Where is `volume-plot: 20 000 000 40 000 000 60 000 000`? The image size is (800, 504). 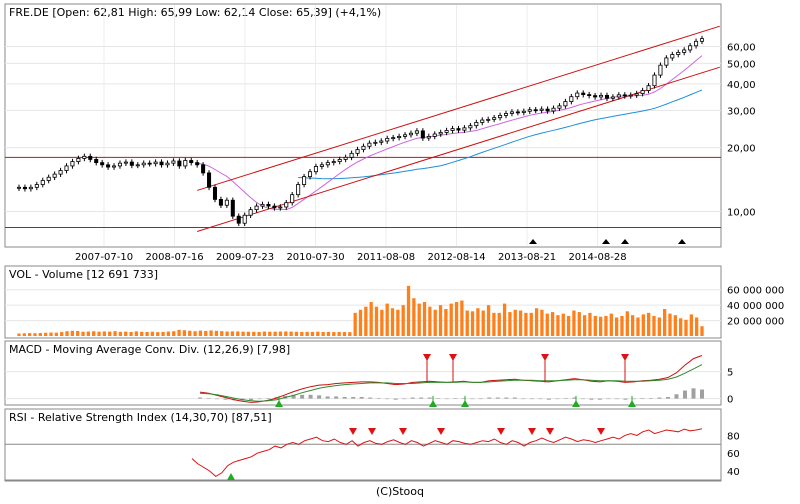 volume-plot: 20 000 000 40 000 000 60 000 000 is located at coordinates (394, 311).